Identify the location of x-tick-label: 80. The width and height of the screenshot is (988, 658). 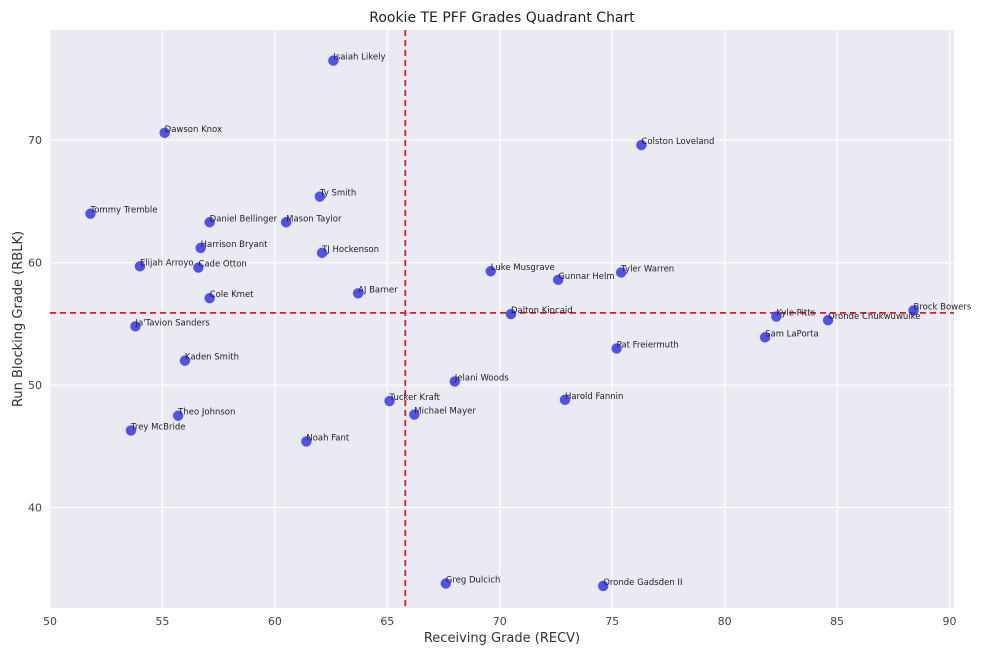
(725, 621).